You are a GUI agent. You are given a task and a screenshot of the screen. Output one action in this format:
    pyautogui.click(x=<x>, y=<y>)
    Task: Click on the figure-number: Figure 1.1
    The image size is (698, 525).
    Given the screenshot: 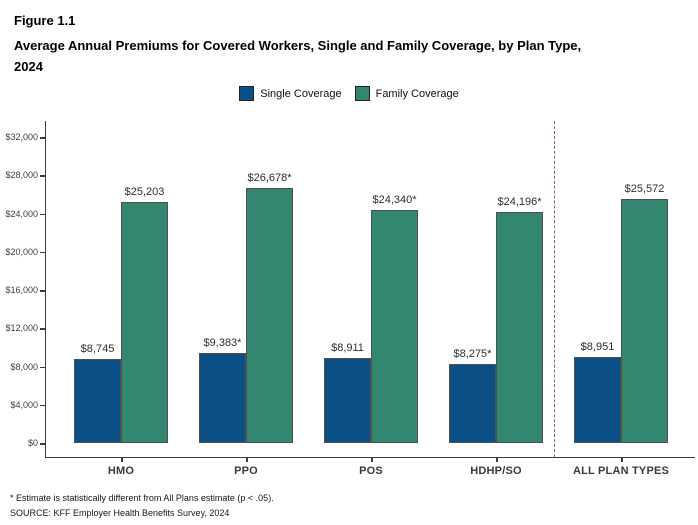 What is the action you would take?
    pyautogui.click(x=45, y=20)
    